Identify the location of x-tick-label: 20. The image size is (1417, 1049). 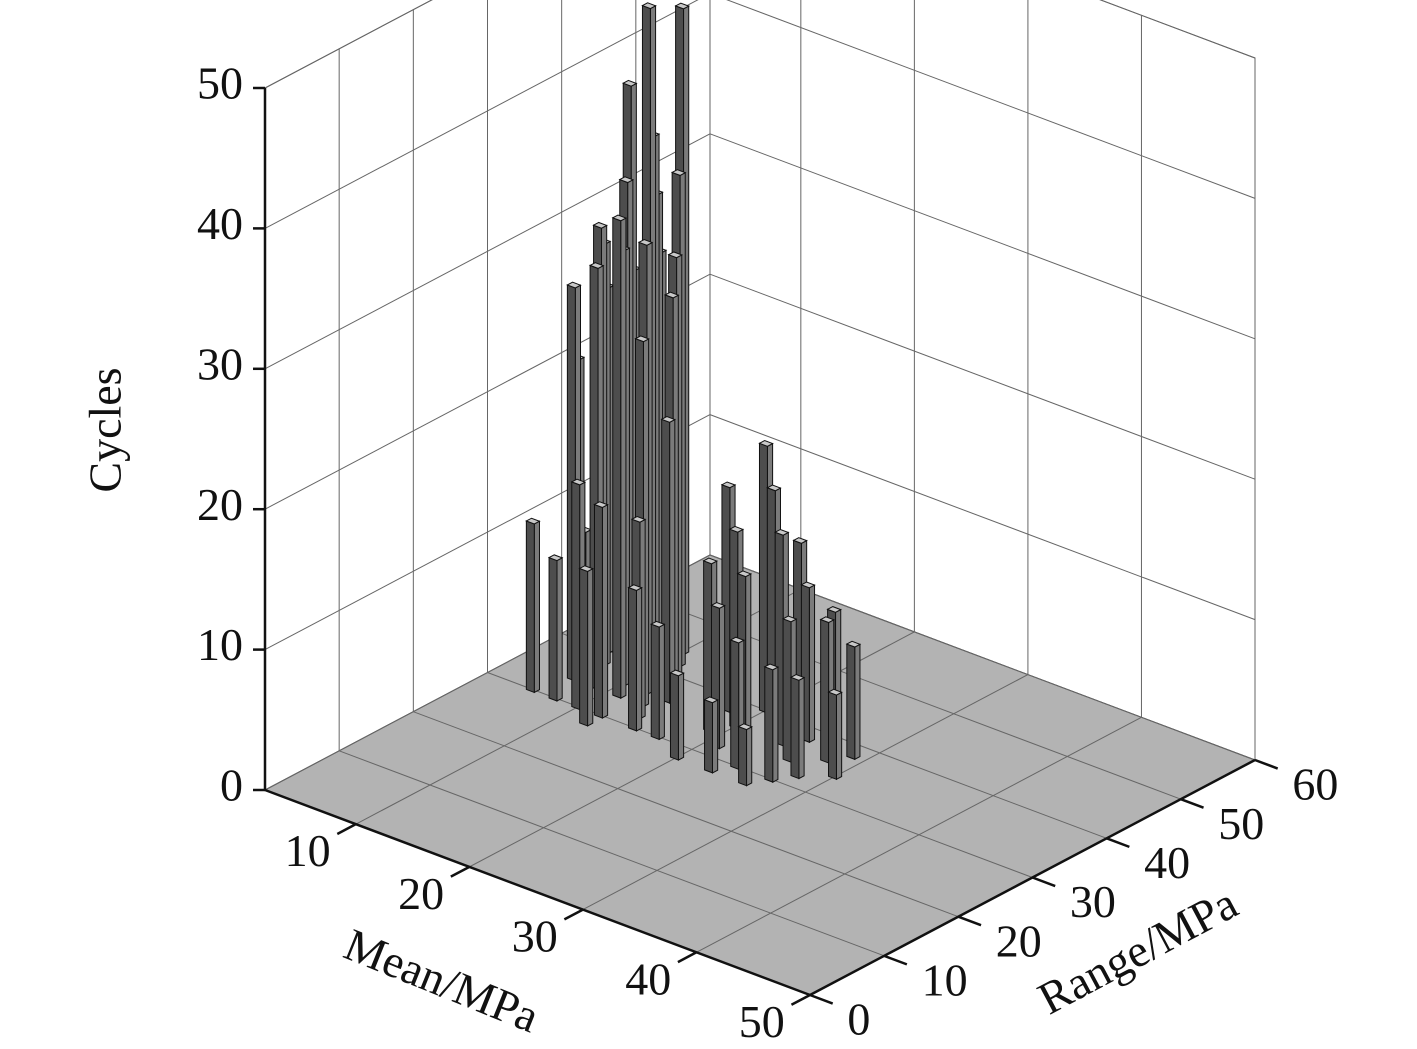
(421, 893).